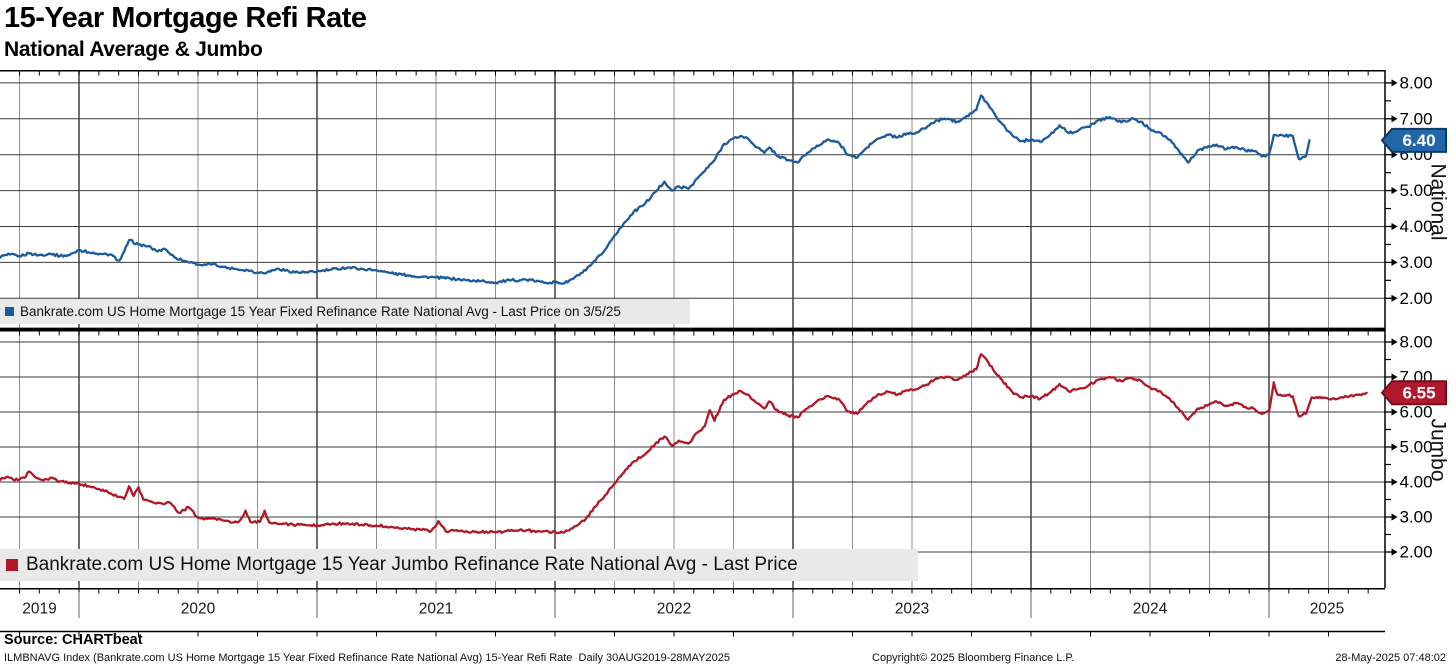  Describe the element at coordinates (39, 609) in the screenshot. I see `year-label: 2019` at that location.